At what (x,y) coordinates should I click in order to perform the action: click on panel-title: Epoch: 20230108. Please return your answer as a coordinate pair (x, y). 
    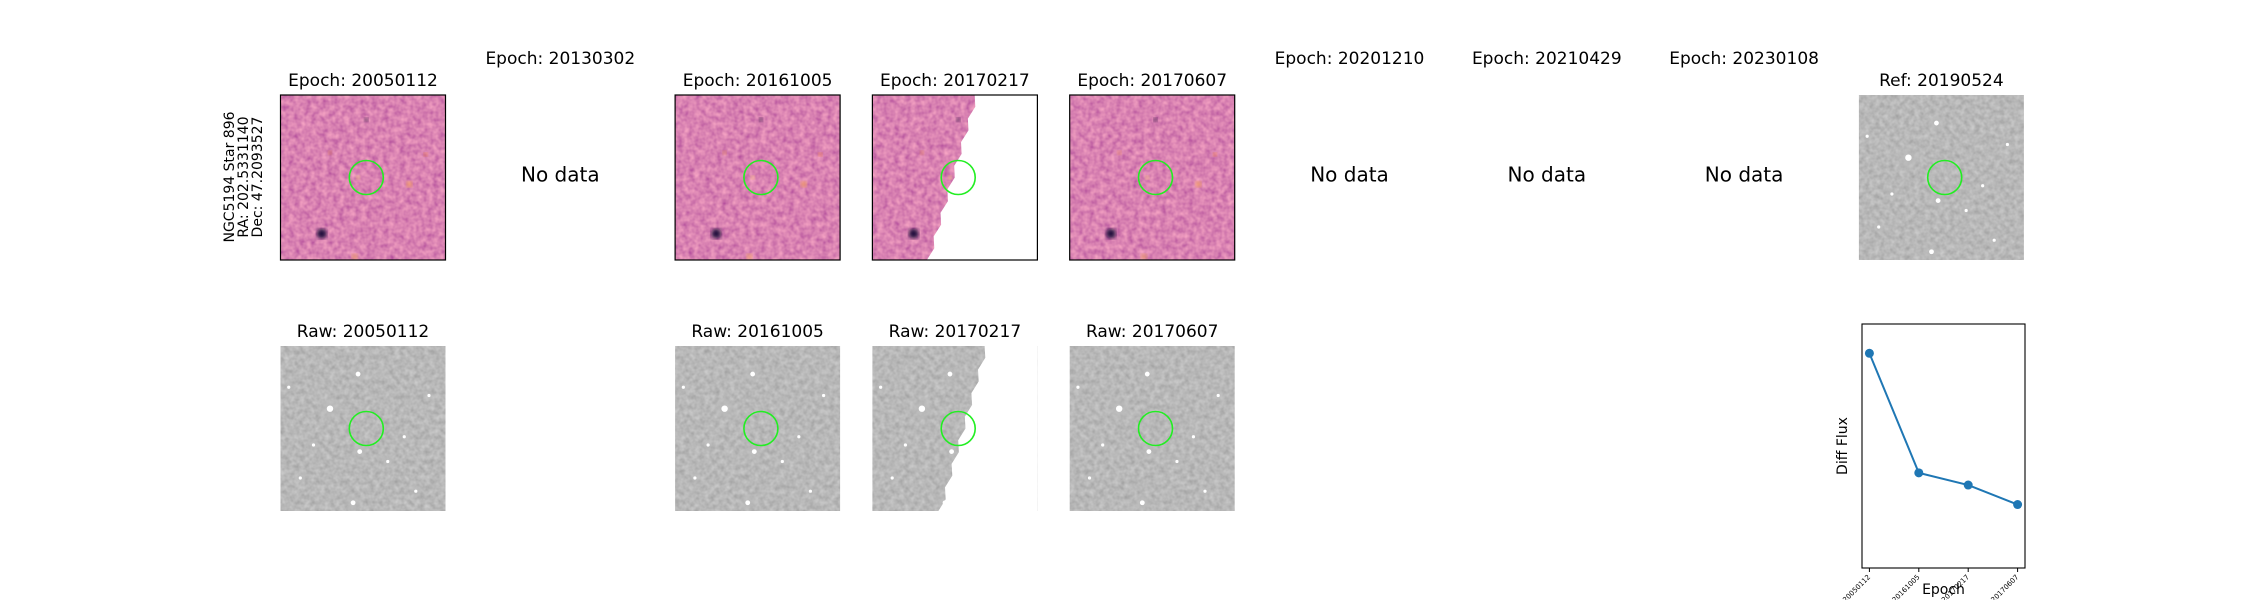
    Looking at the image, I should click on (1744, 59).